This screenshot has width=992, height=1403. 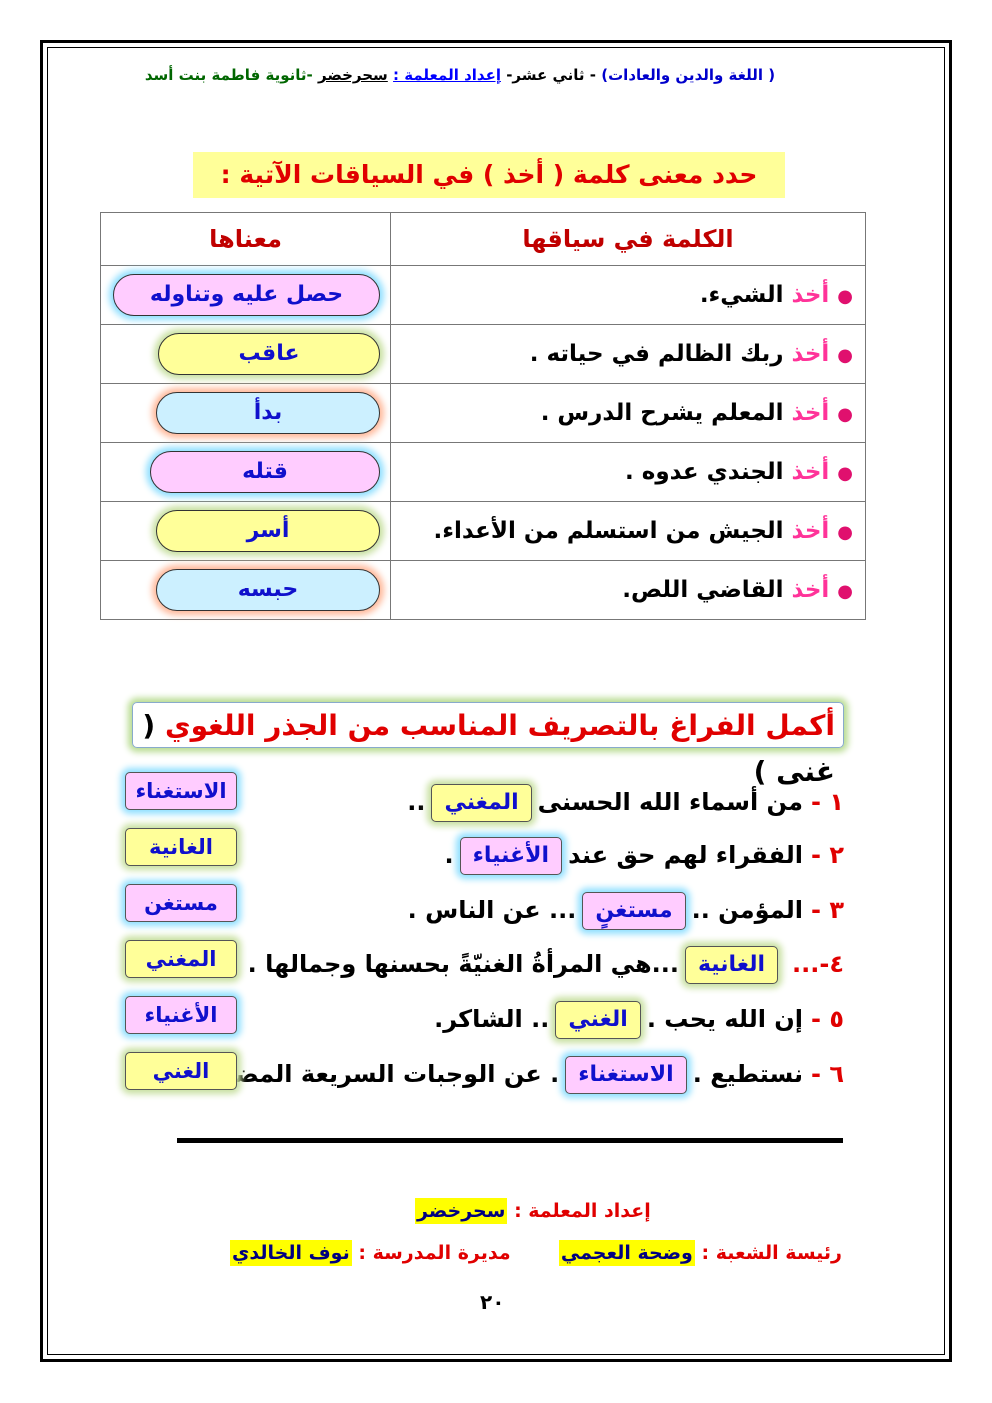 What do you see at coordinates (181, 1071) in the screenshot?
I see `word-bank-item: الغني` at bounding box center [181, 1071].